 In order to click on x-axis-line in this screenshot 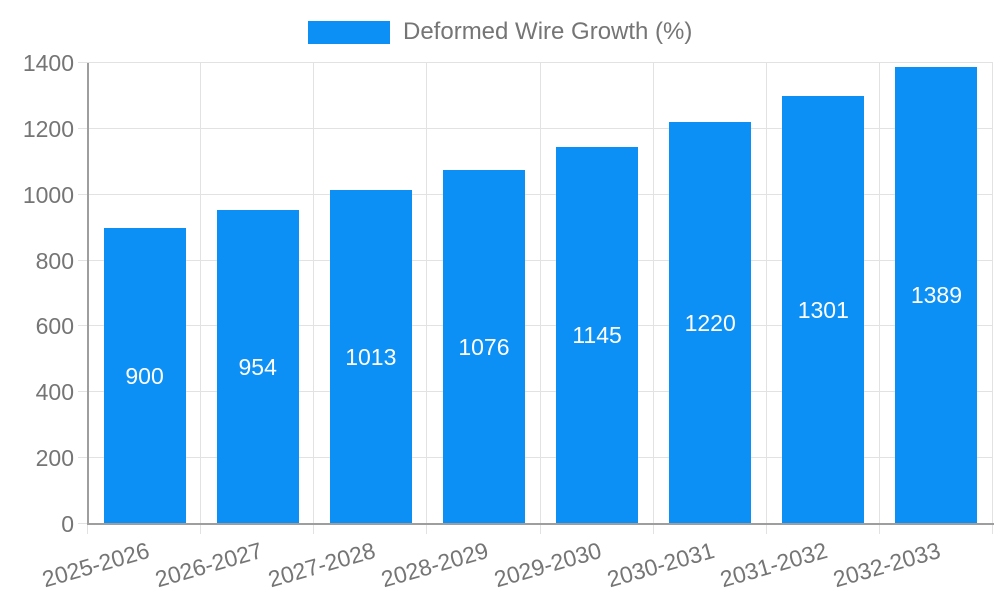, I will do `click(540, 524)`.